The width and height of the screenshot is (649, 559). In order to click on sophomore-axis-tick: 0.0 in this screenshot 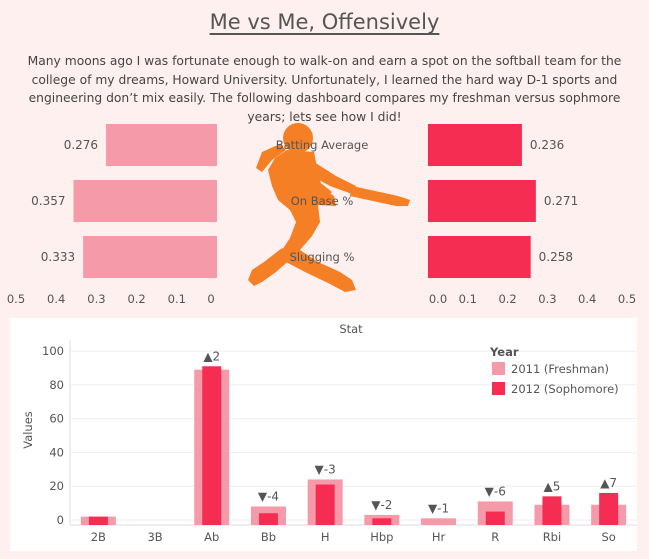, I will do `click(438, 299)`.